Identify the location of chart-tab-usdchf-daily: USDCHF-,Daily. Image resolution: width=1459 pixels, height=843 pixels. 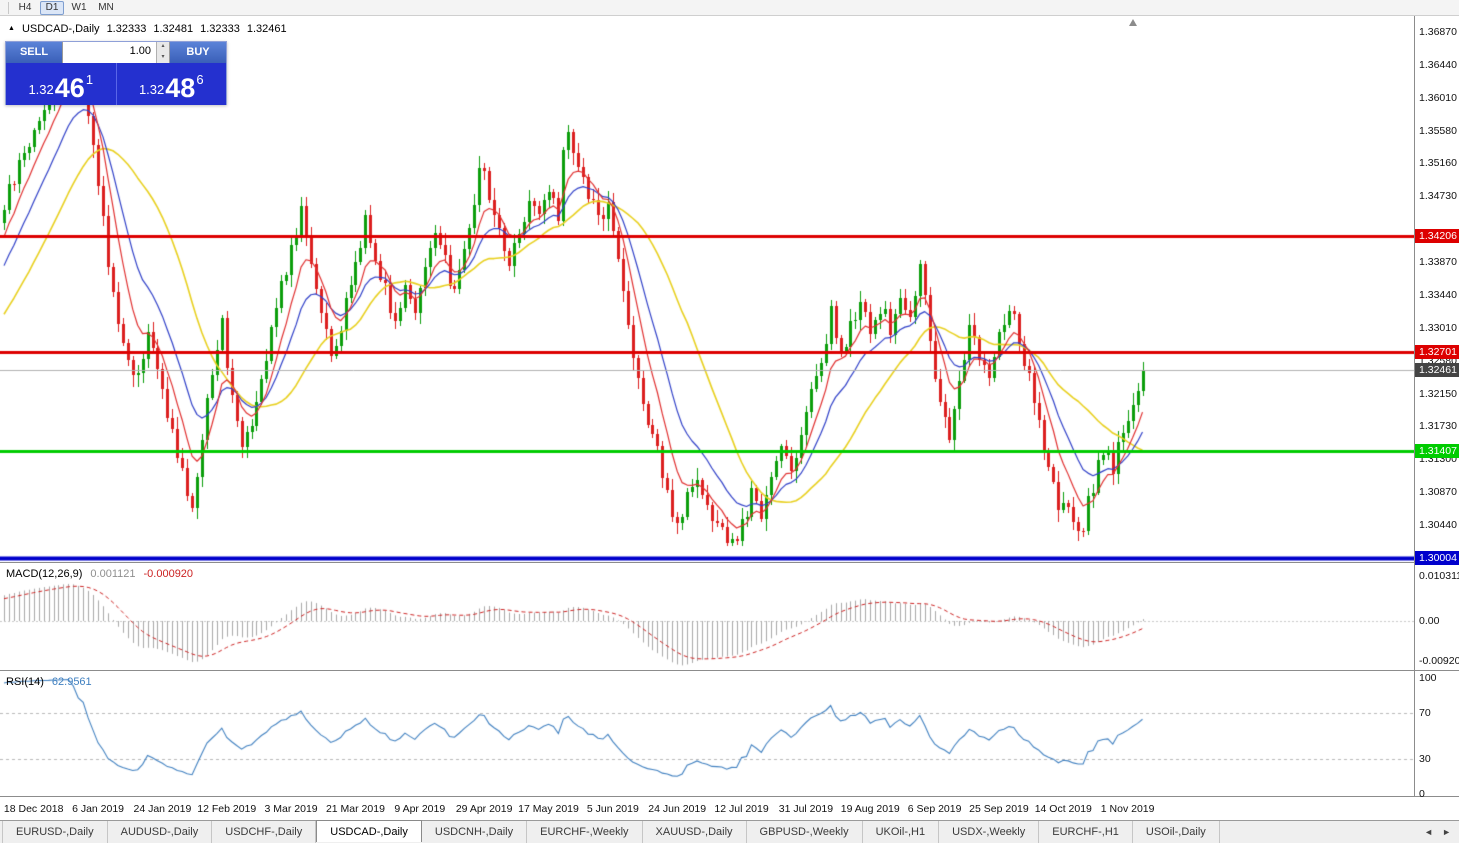
(264, 832).